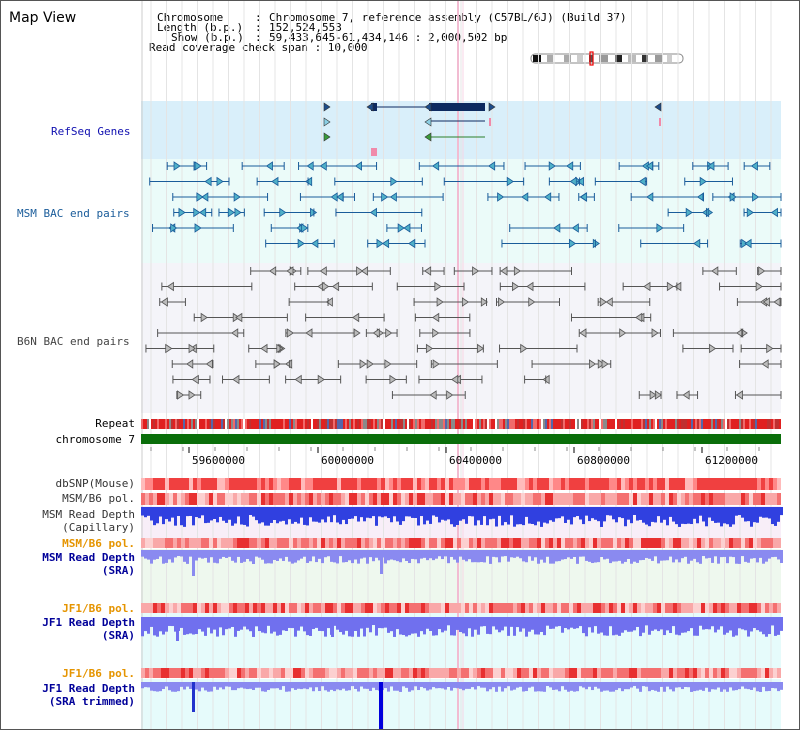 Image resolution: width=800 pixels, height=730 pixels. What do you see at coordinates (115, 423) in the screenshot?
I see `repeat-label: Repeat` at bounding box center [115, 423].